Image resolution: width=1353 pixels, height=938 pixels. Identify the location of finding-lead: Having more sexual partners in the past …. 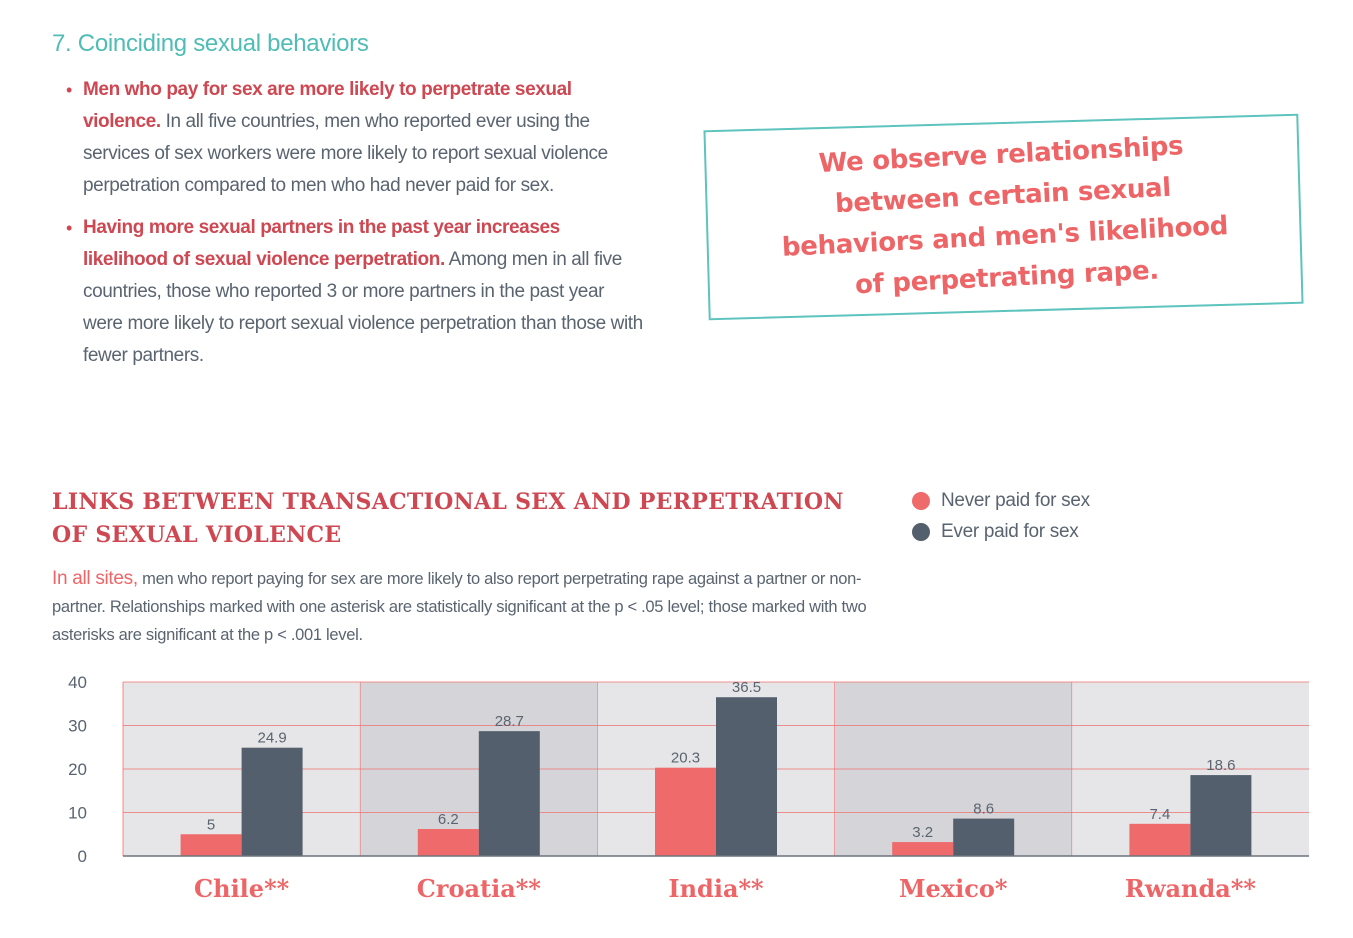
(321, 243).